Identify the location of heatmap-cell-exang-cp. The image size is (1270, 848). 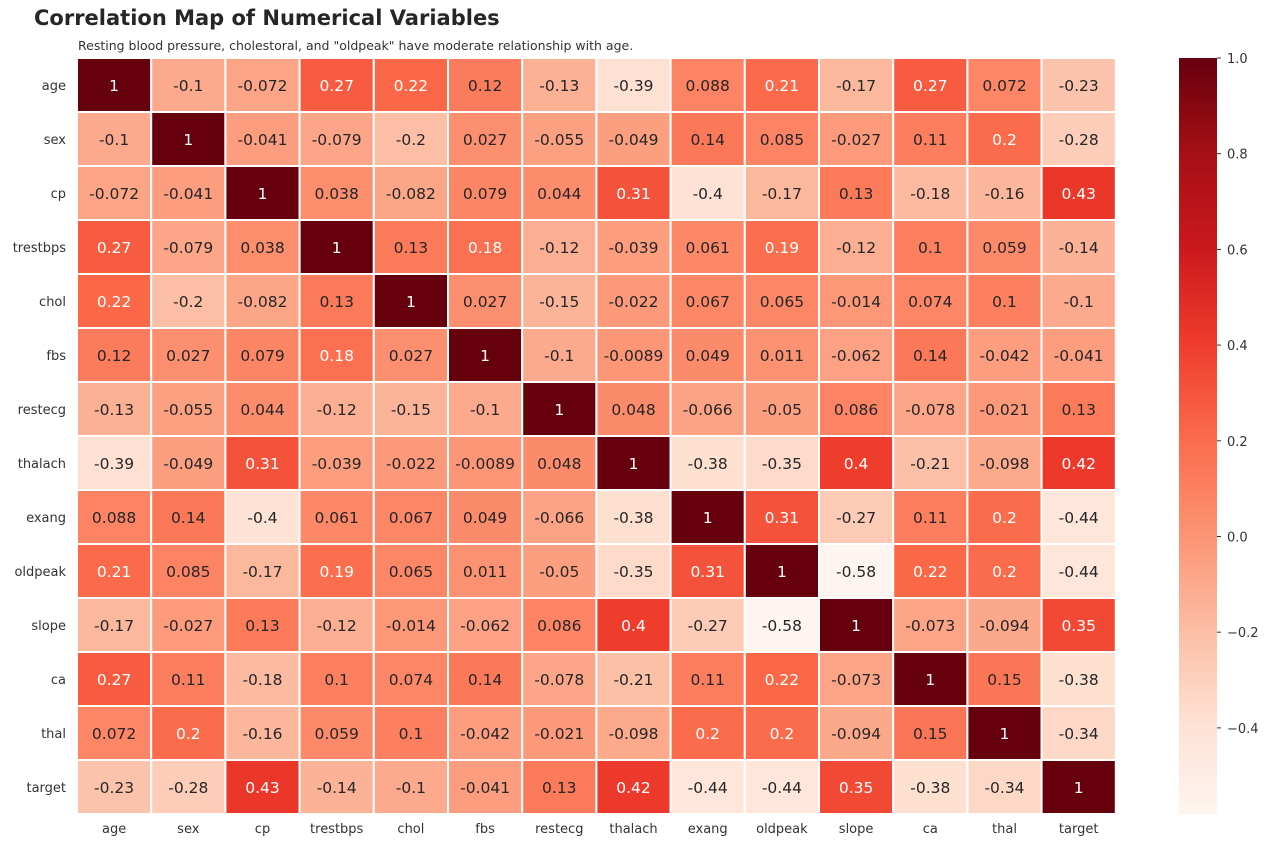
(262, 517).